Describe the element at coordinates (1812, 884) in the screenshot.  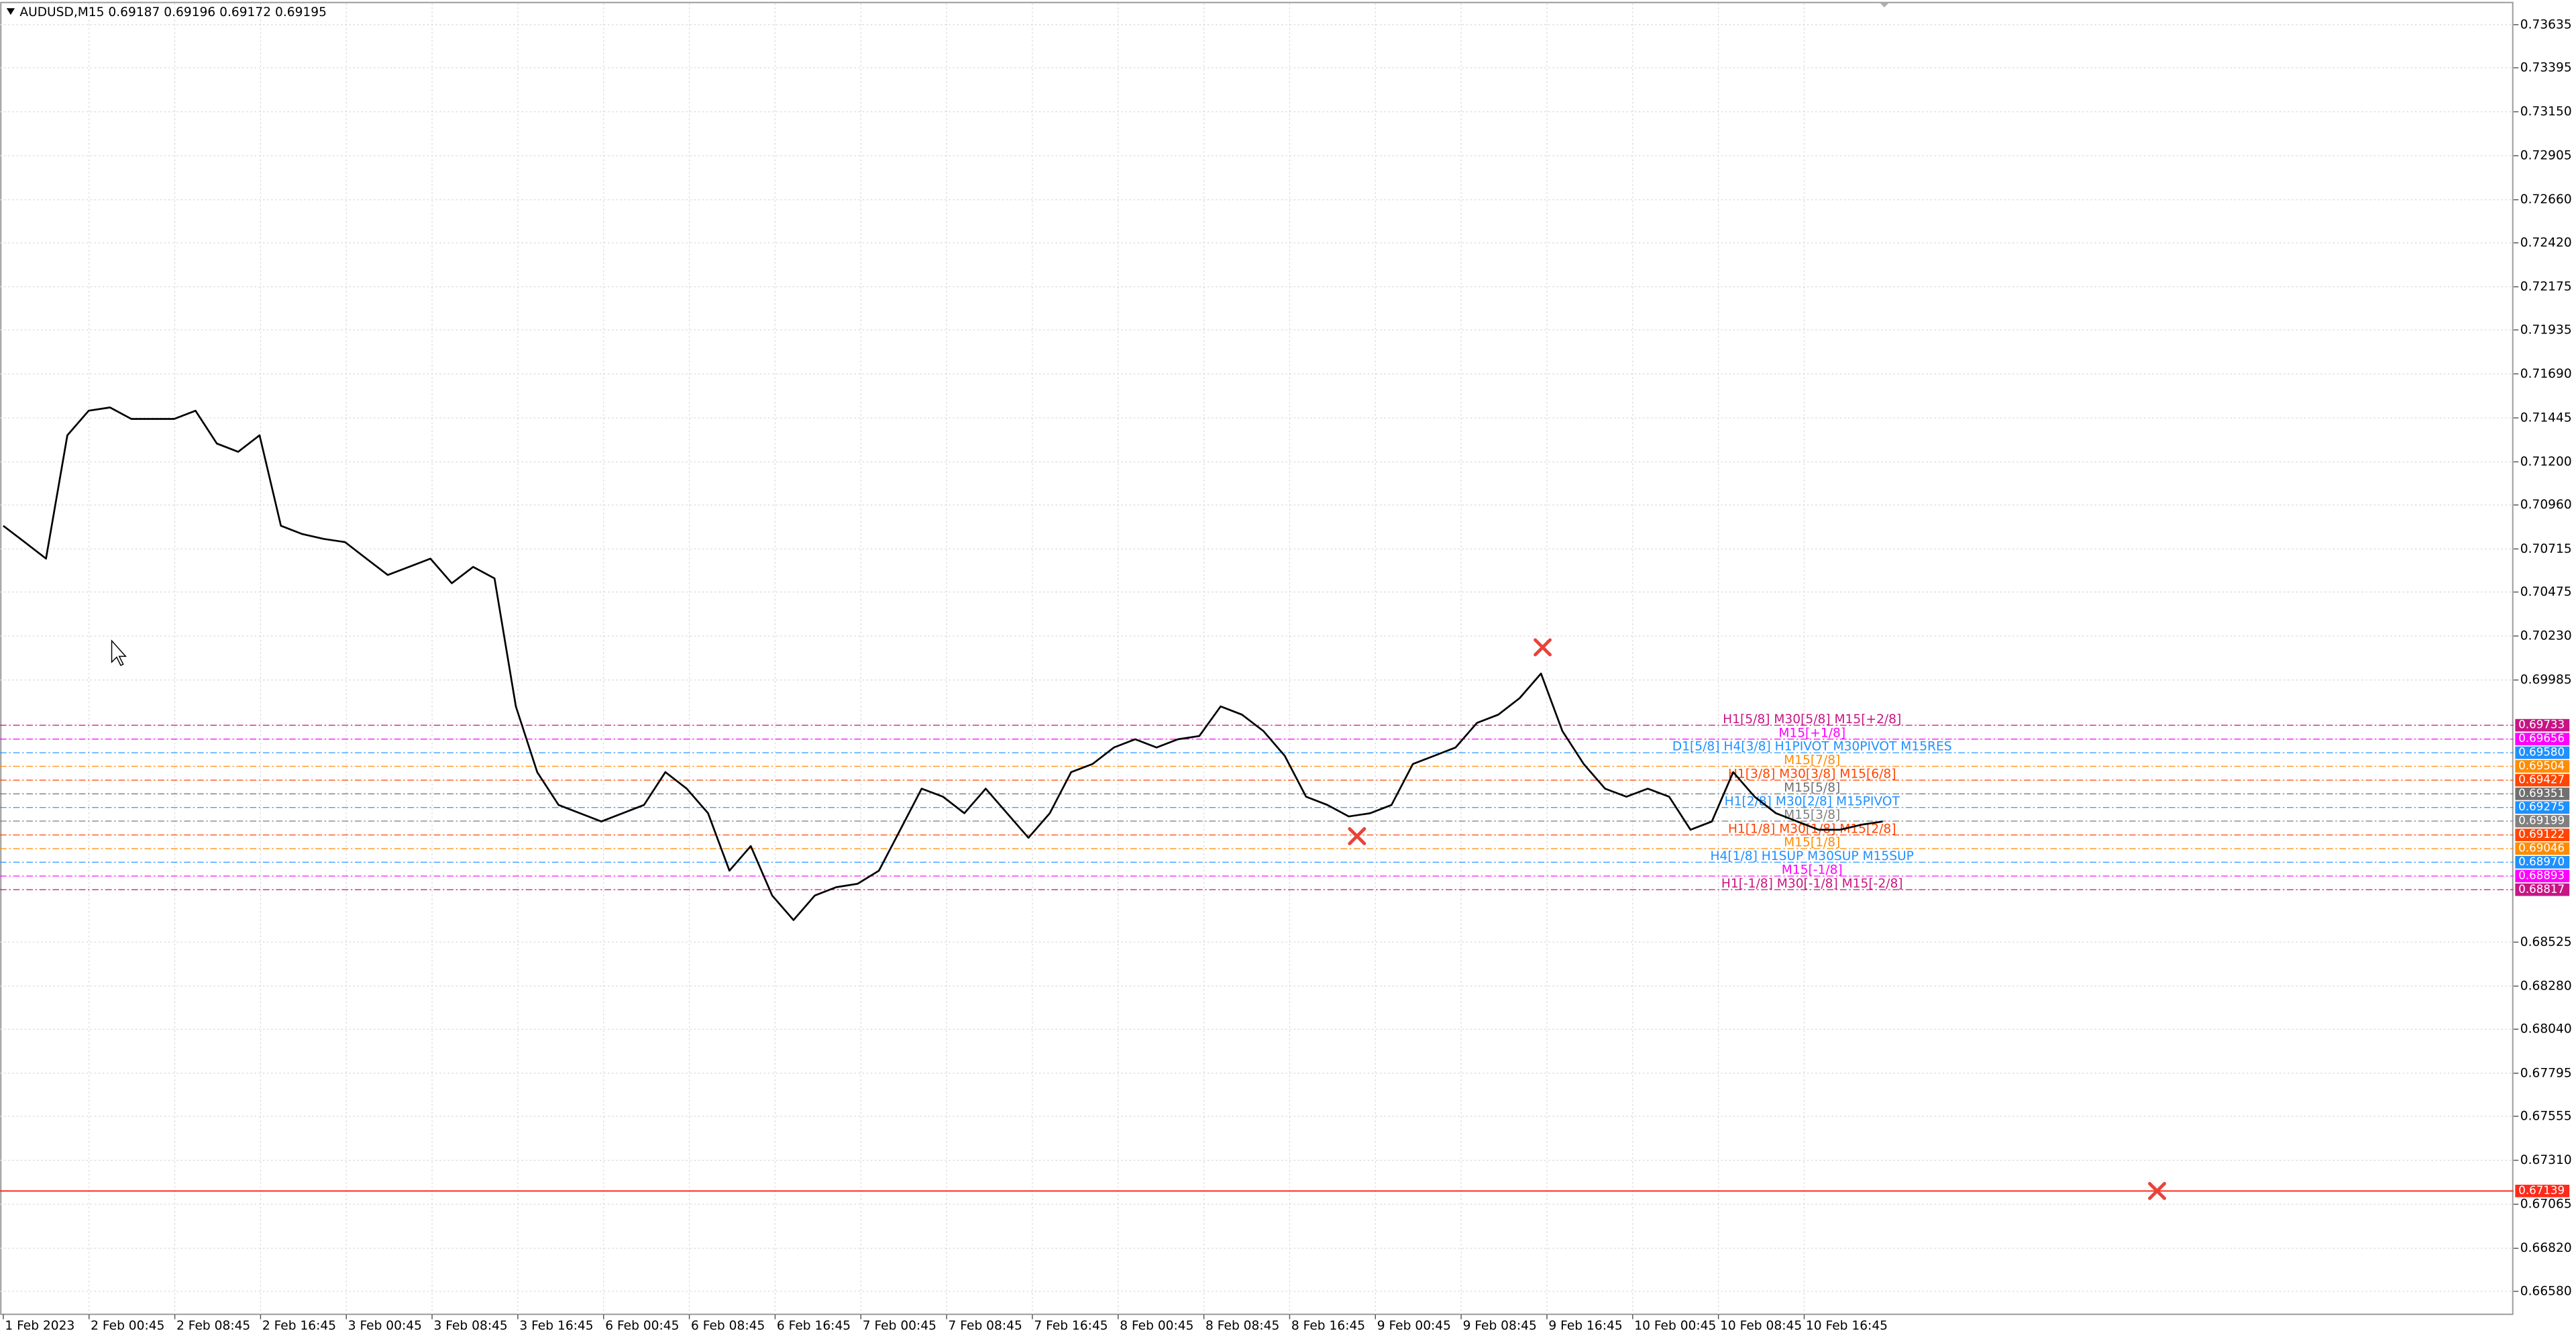
I see `level-label: H1[-1/8] M30[-1/8] M15[-2/8]` at that location.